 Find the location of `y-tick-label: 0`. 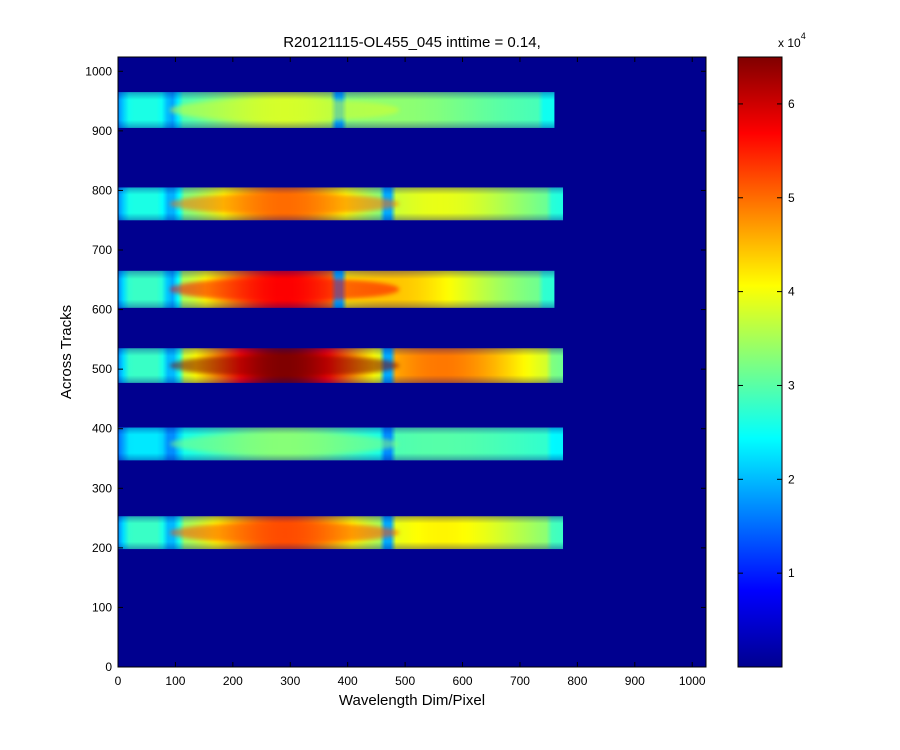

y-tick-label: 0 is located at coordinates (108, 667).